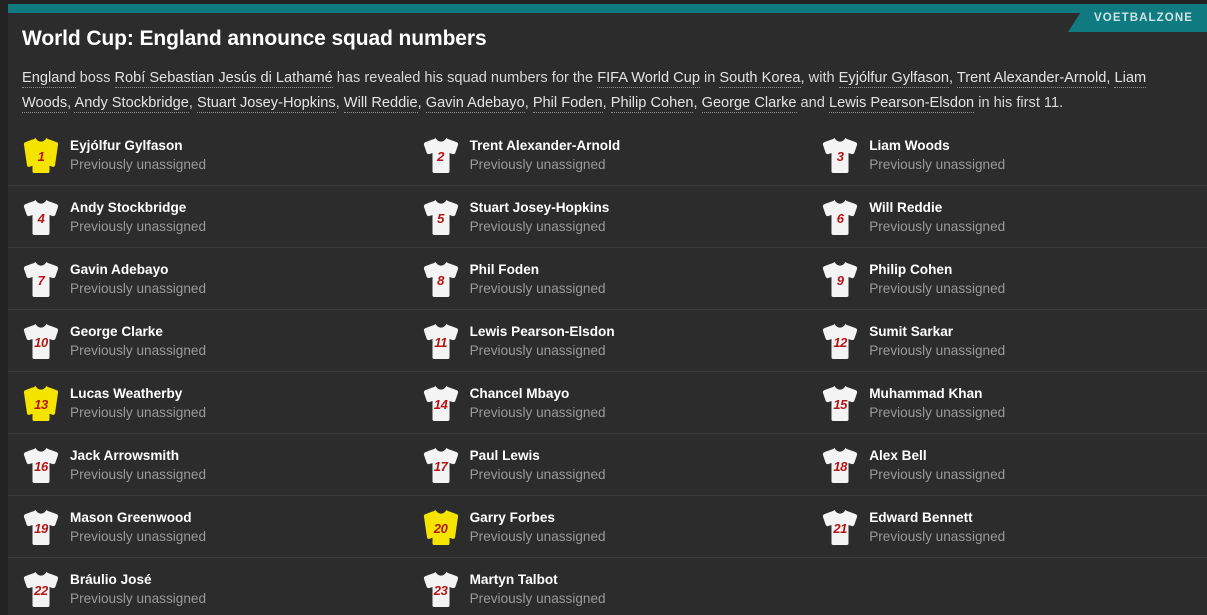  I want to click on player-text-block: Jack Arrowsmith Previously unassigned, so click(138, 465).